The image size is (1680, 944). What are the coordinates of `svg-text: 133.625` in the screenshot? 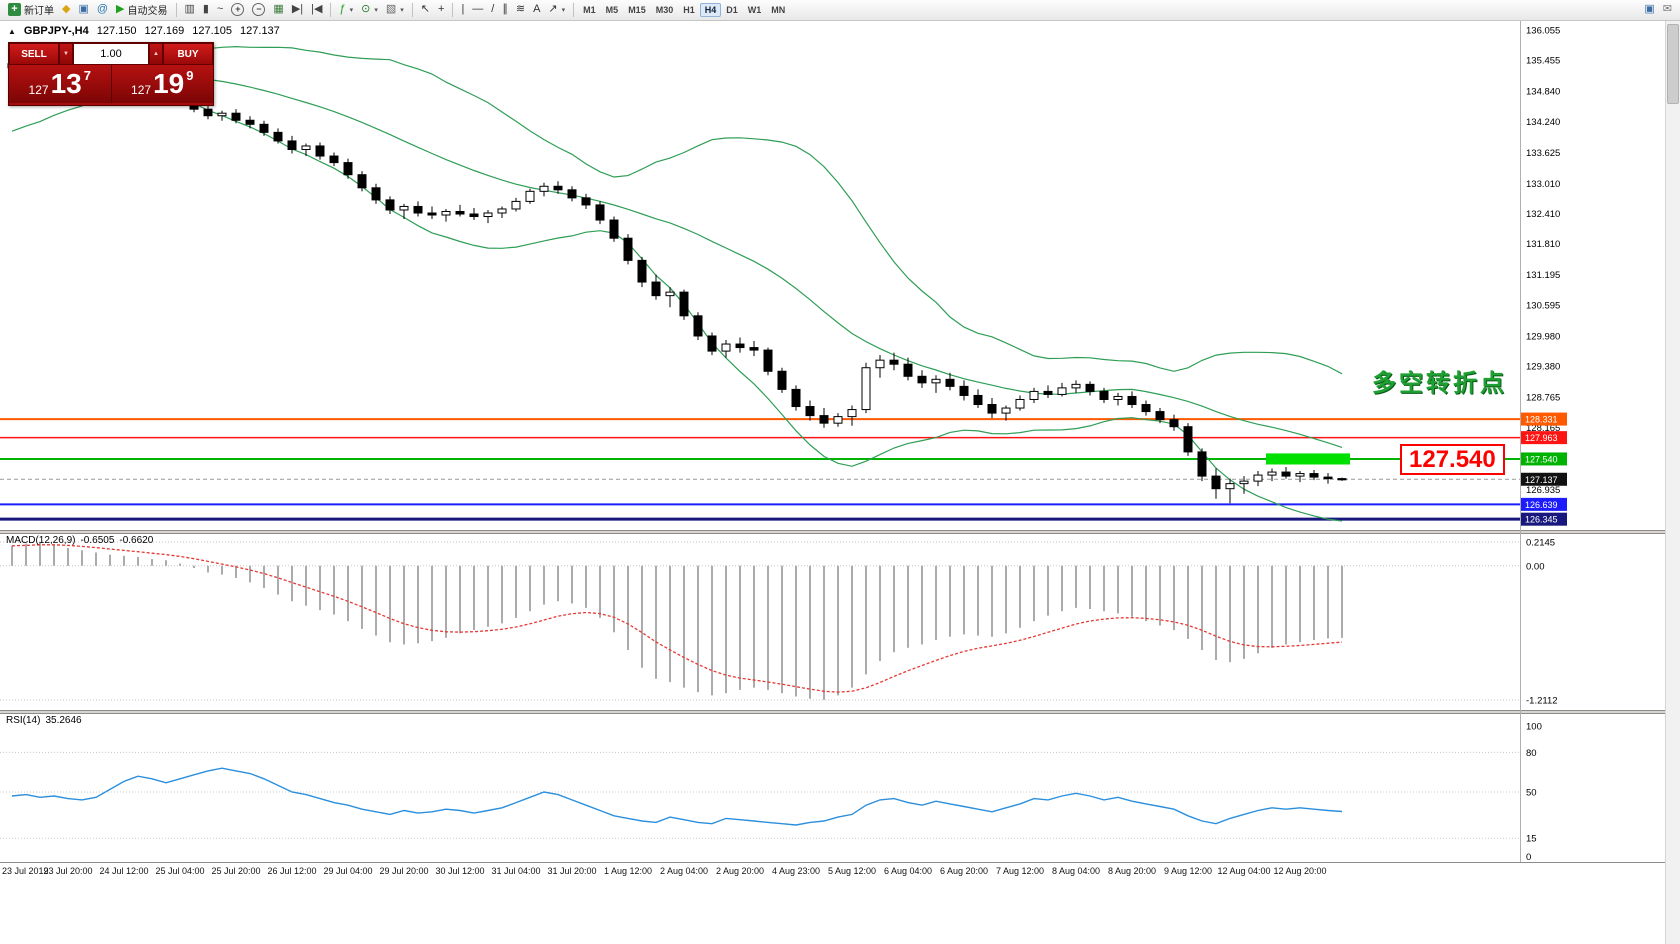 It's located at (1543, 153).